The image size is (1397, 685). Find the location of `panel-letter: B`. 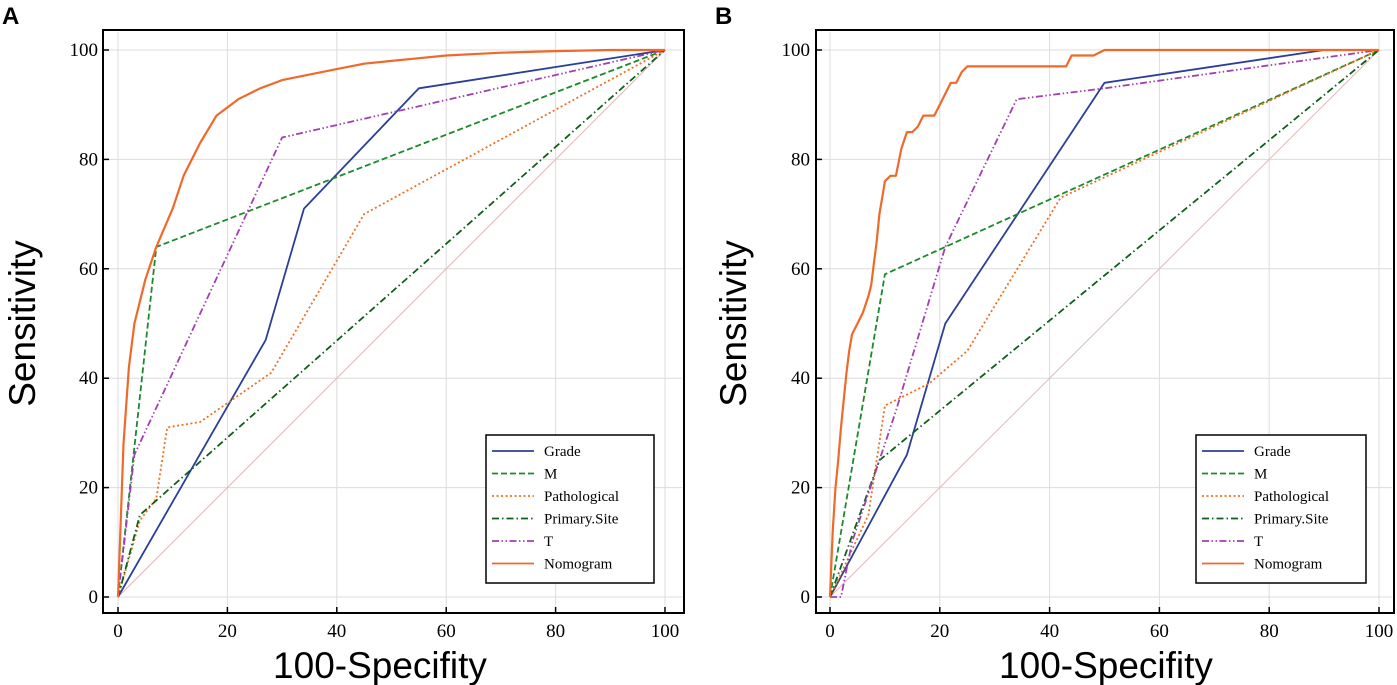

panel-letter: B is located at coordinates (723, 16).